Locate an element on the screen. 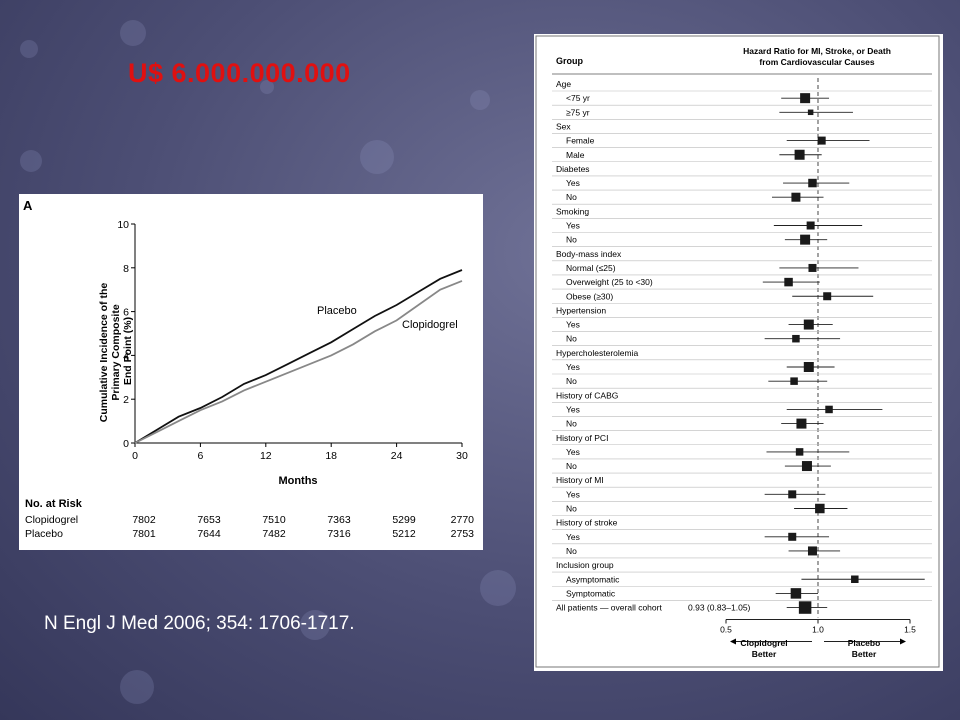 The image size is (960, 720). risk-value: 7802 is located at coordinates (144, 520).